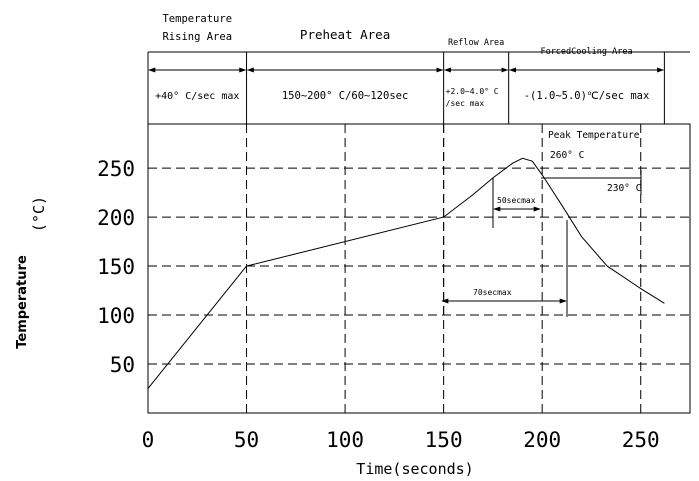 Image resolution: width=699 pixels, height=481 pixels. What do you see at coordinates (516, 200) in the screenshot?
I see `span-50-label: 50secmax` at bounding box center [516, 200].